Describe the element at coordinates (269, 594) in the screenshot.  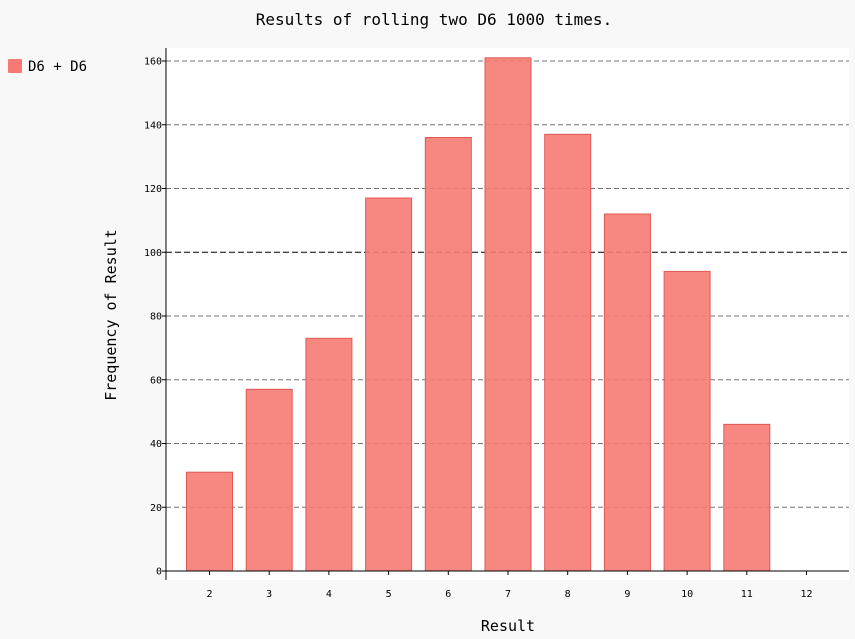
I see `x-tick-label: 3` at that location.